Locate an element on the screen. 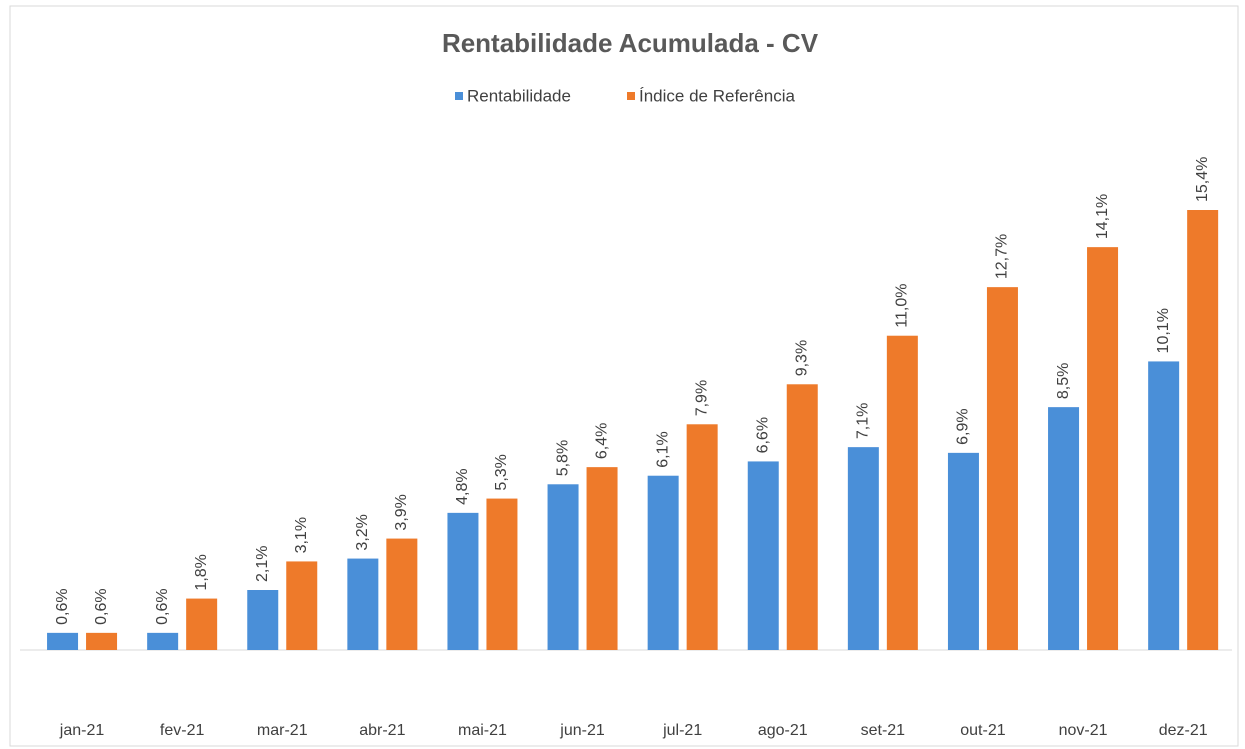 The image size is (1245, 749). x-tick-label: set-21 is located at coordinates (883, 730).